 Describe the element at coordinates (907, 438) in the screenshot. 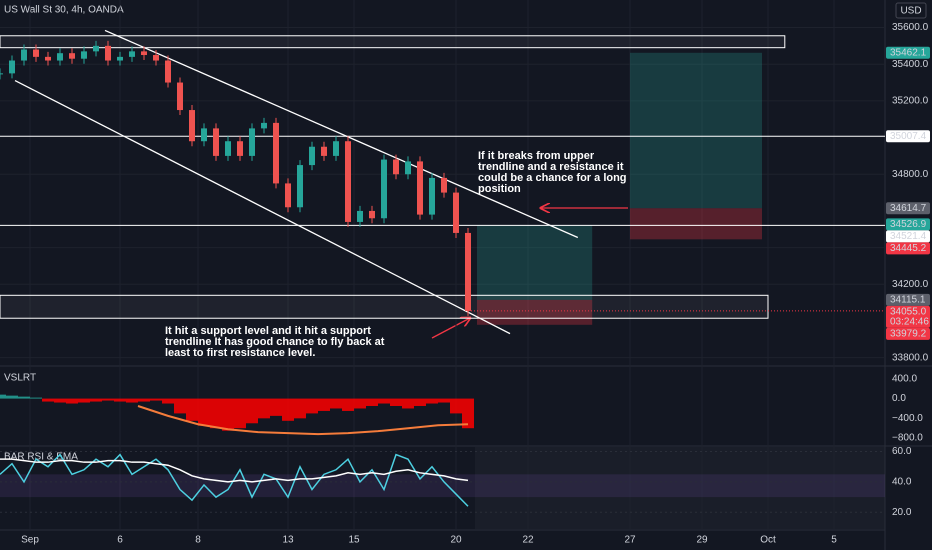

I see `y-tick-label: −800.0` at that location.